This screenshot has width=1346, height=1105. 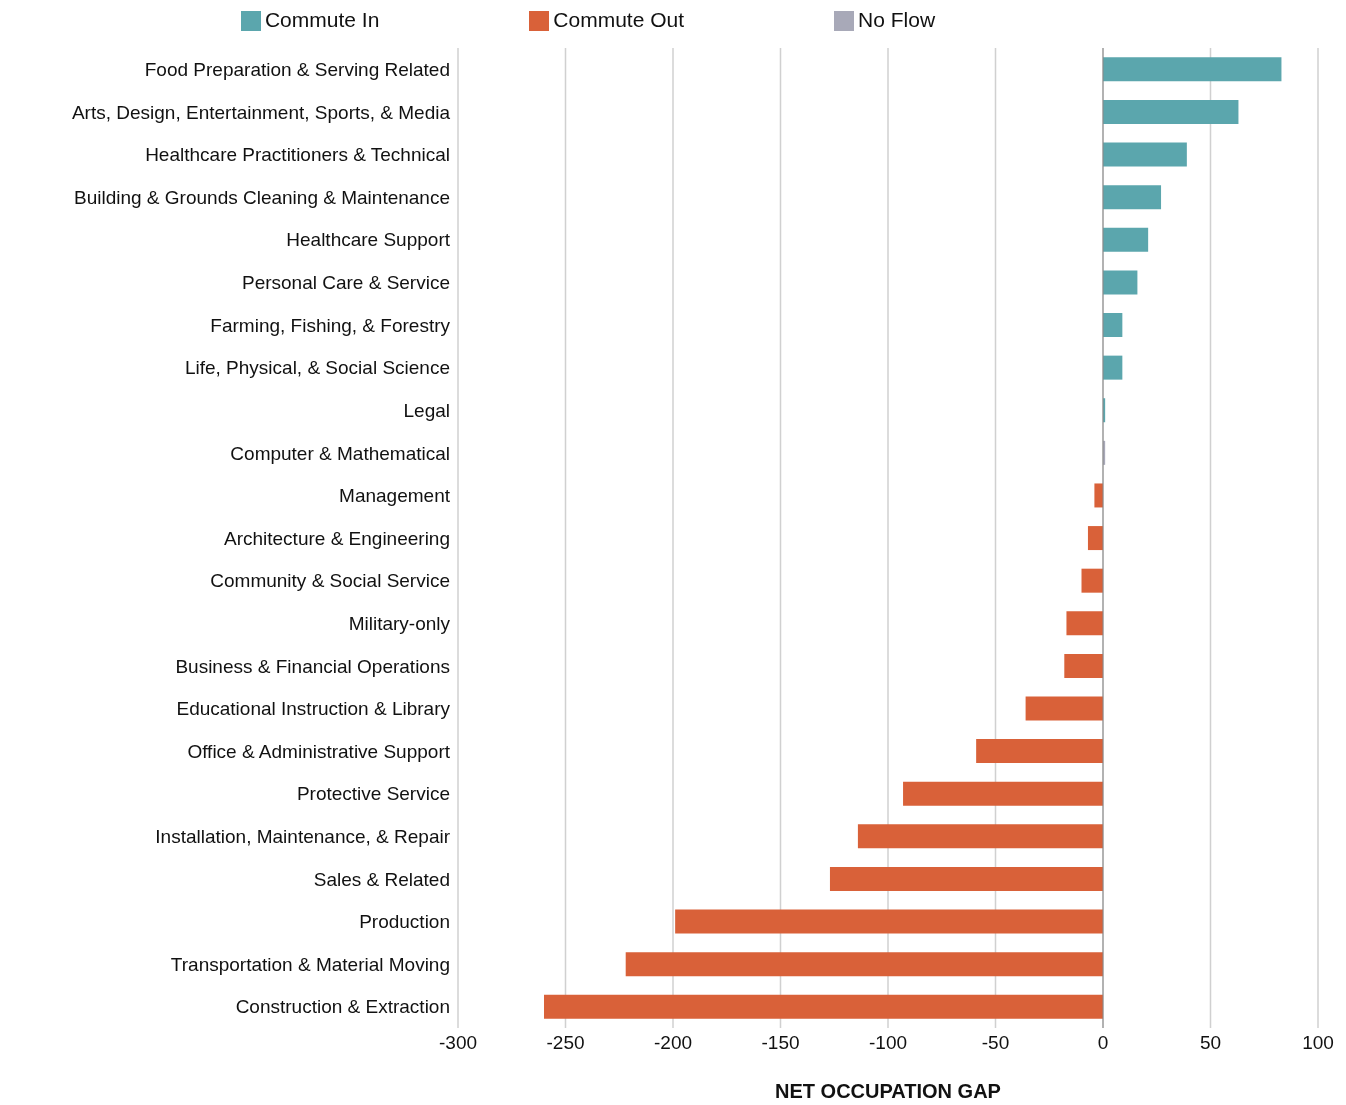 What do you see at coordinates (373, 794) in the screenshot?
I see `y-tick-label: Protective Service` at bounding box center [373, 794].